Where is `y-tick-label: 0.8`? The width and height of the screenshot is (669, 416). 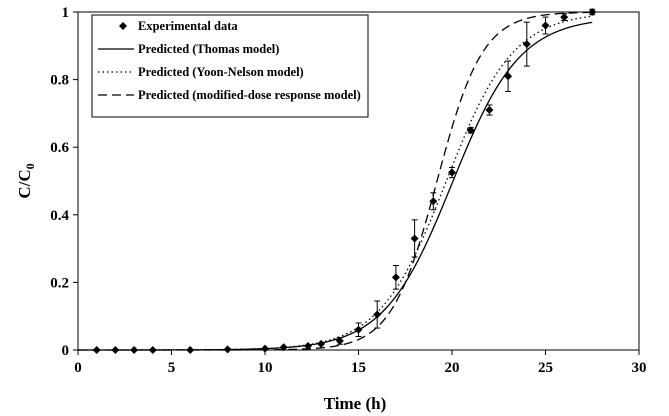 y-tick-label: 0.8 is located at coordinates (59, 81).